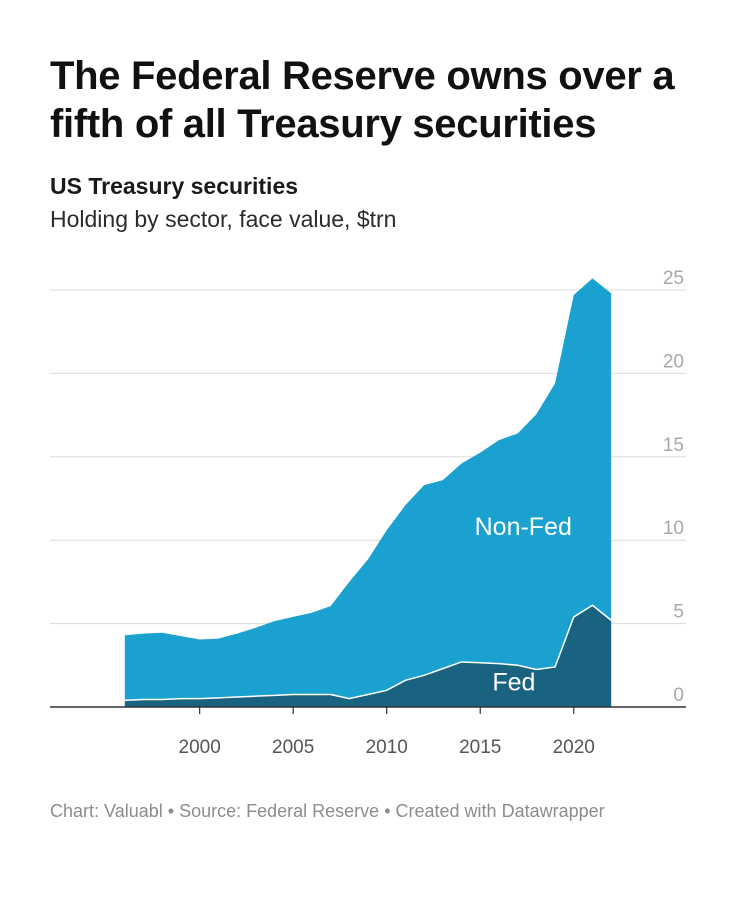  What do you see at coordinates (513, 682) in the screenshot?
I see `series-label-fed: Fed` at bounding box center [513, 682].